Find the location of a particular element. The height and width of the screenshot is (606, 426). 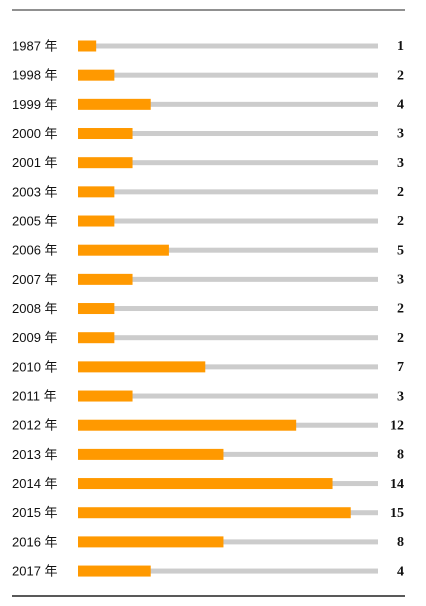

value-label: 1 is located at coordinates (400, 46).